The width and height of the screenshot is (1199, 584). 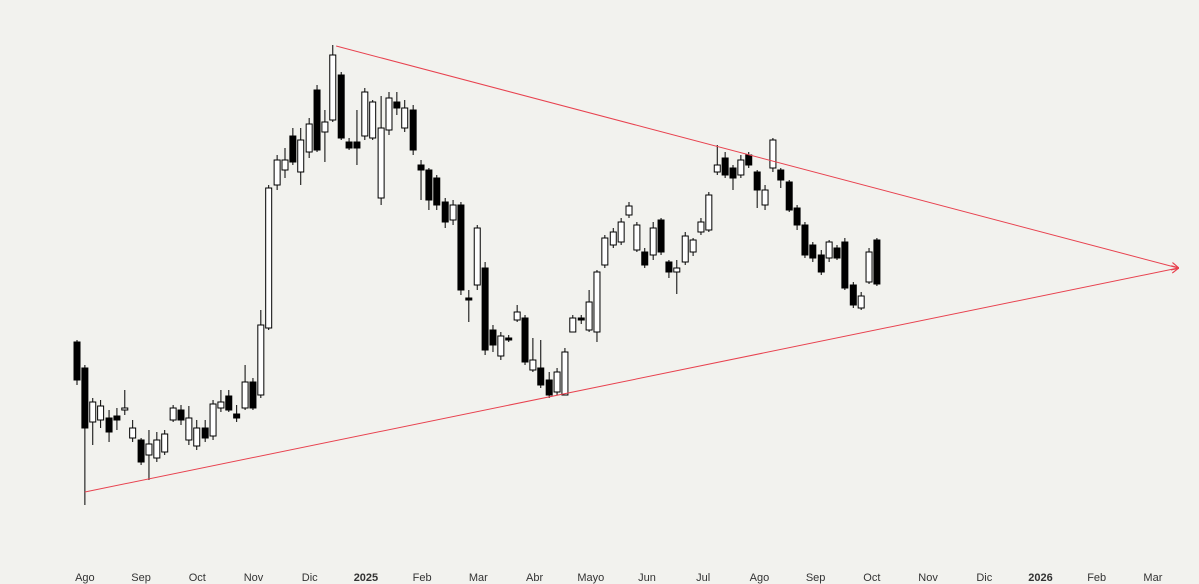 I want to click on x-tick-label: 2025, so click(x=366, y=578).